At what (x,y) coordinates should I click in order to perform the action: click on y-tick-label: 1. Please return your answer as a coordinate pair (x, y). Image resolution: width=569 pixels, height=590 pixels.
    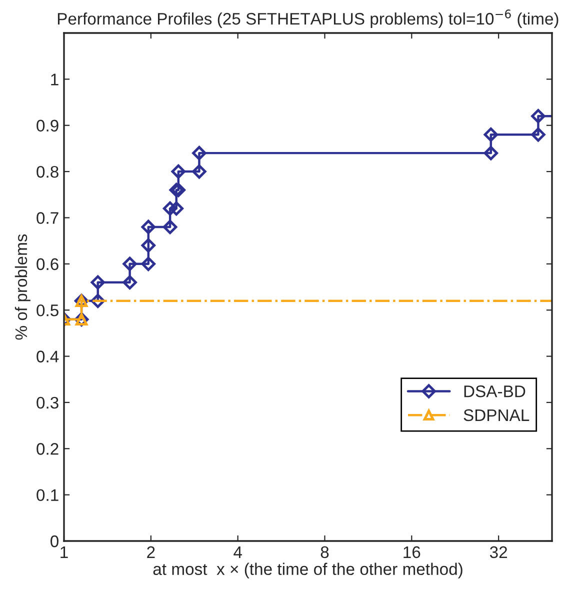
    Looking at the image, I should click on (54, 80).